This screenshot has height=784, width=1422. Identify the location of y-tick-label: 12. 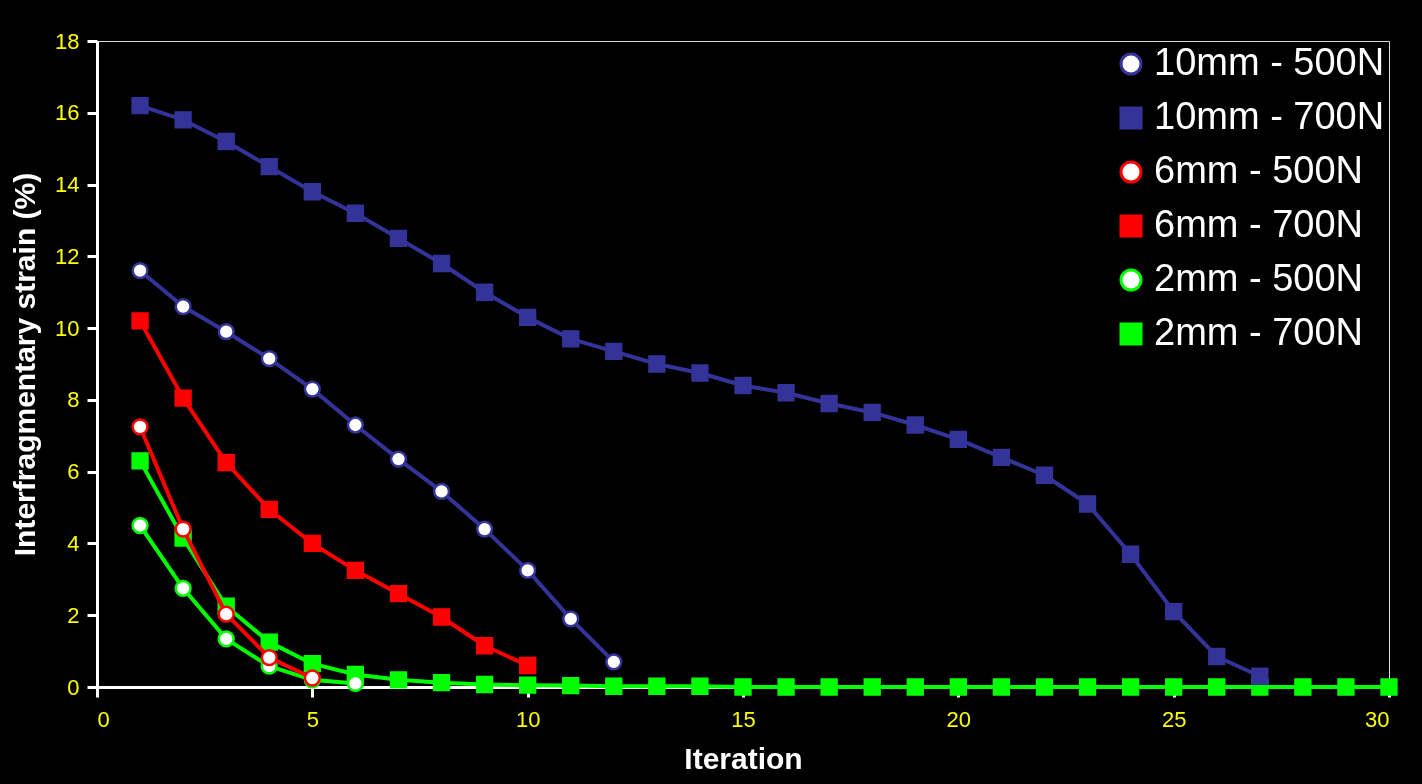
(67, 256).